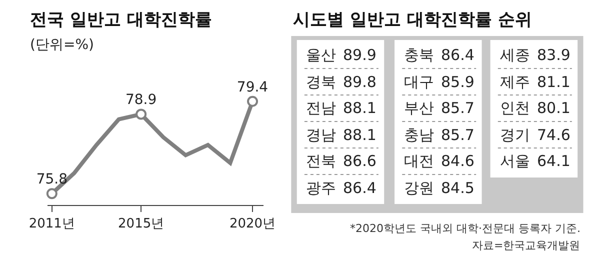 The height and width of the screenshot is (264, 600). What do you see at coordinates (141, 100) in the screenshot?
I see `data-label: 78.9` at bounding box center [141, 100].